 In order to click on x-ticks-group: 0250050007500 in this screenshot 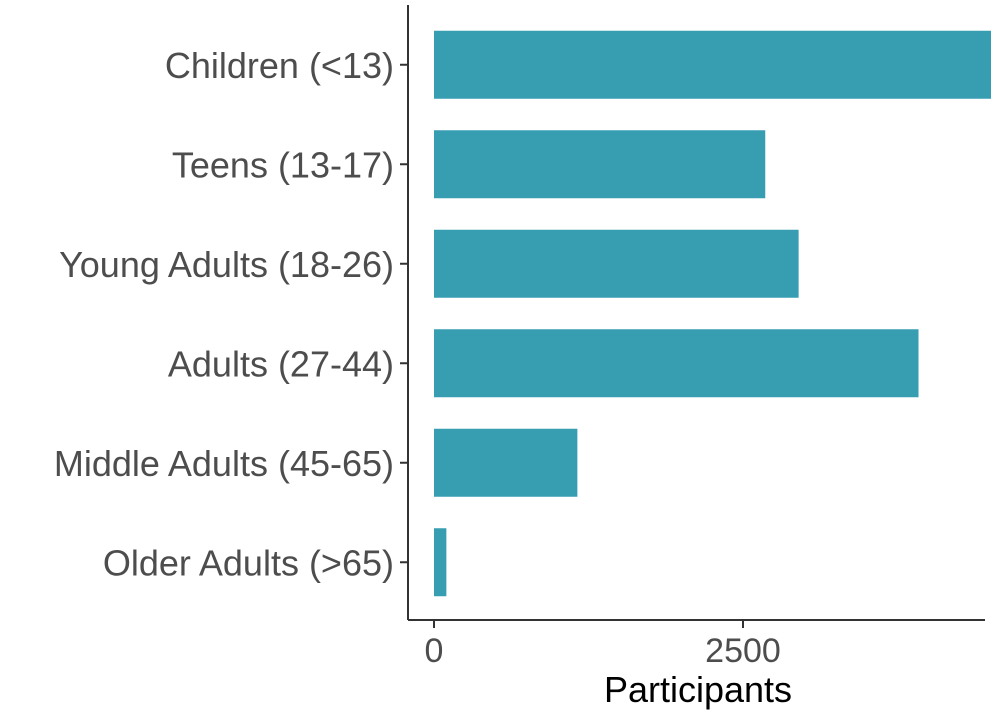, I will do `click(603, 645)`.